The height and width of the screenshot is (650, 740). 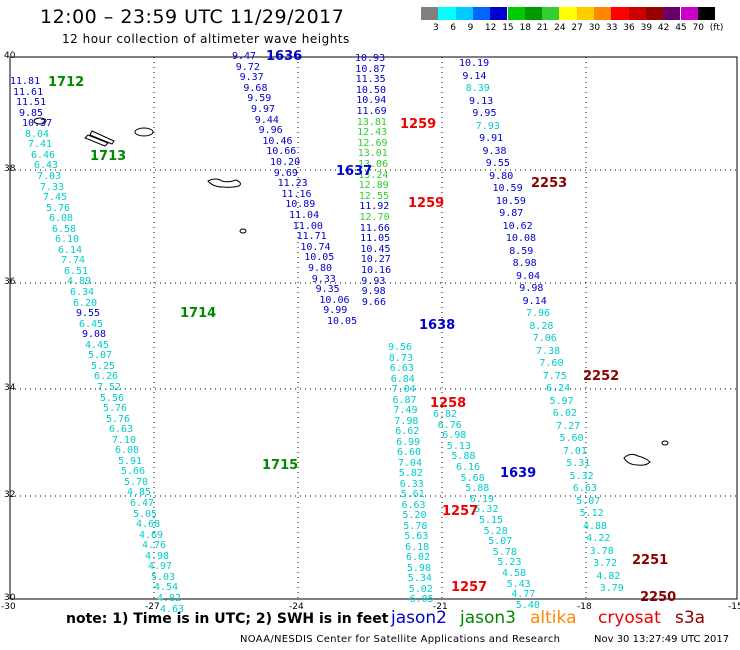 What do you see at coordinates (494, 151) in the screenshot?
I see `swh-value: 9.38` at bounding box center [494, 151].